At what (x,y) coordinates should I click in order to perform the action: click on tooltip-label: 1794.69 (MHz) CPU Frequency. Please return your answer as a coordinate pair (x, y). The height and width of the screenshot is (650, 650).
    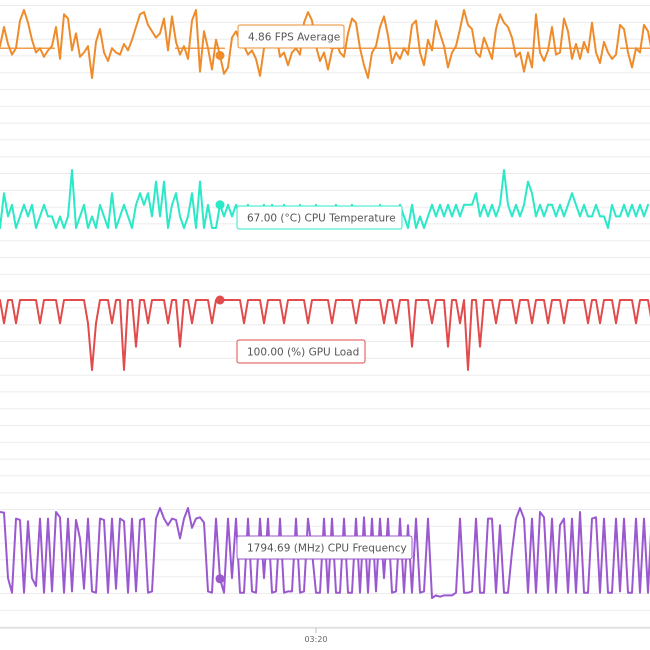
    Looking at the image, I should click on (327, 549).